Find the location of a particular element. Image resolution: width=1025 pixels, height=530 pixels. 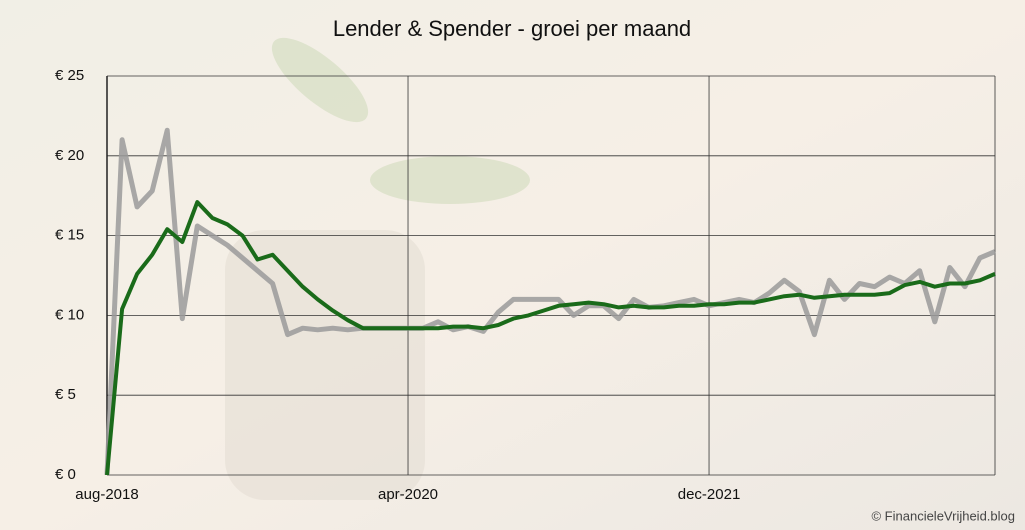

credit: © FinancieleVrijheid.blog is located at coordinates (943, 515).